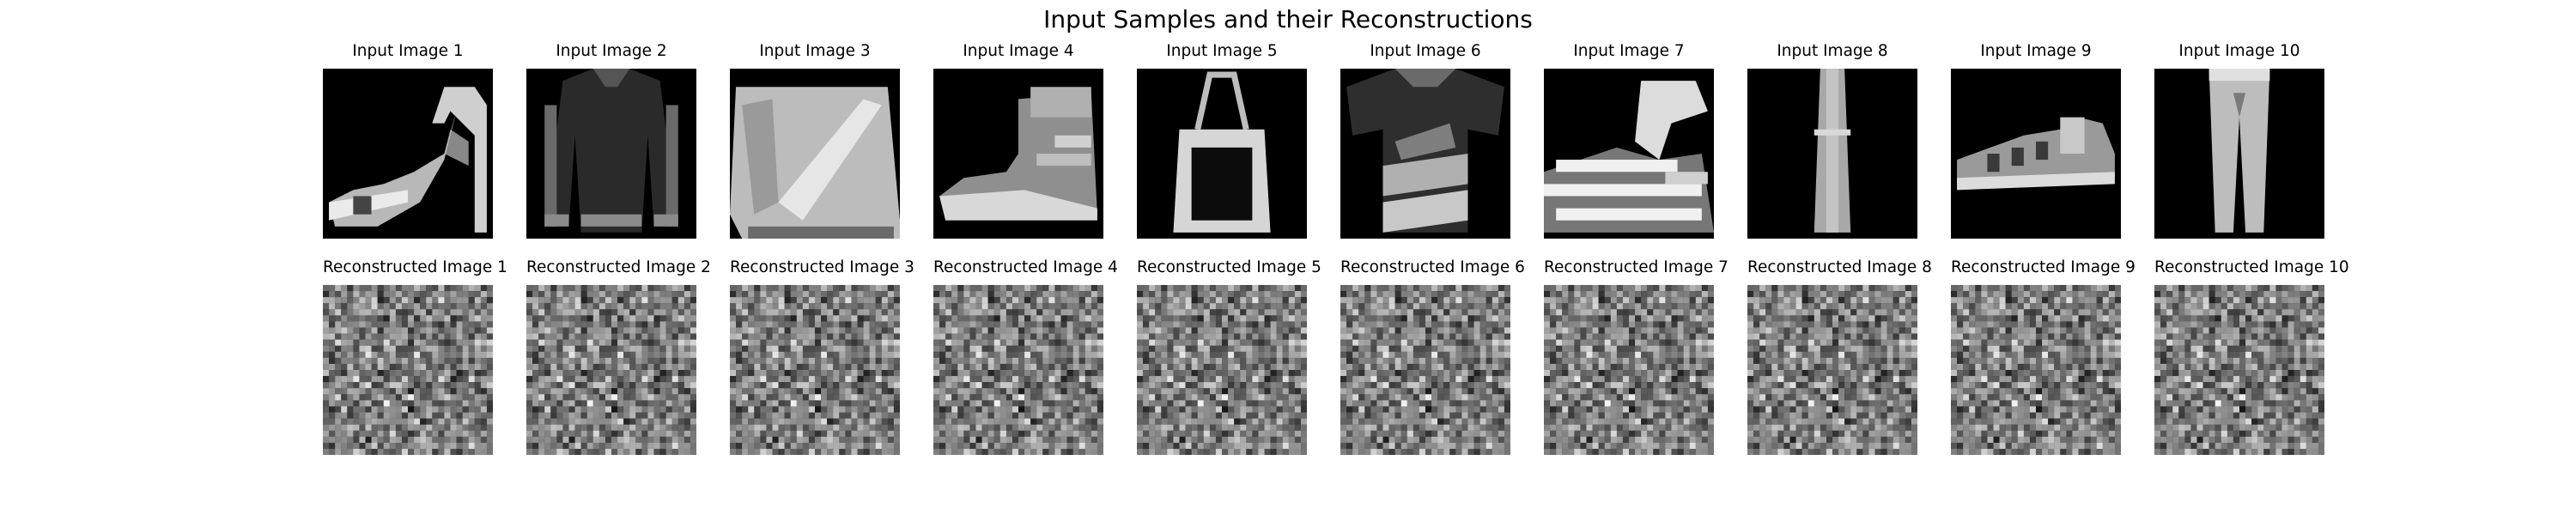  What do you see at coordinates (415, 267) in the screenshot?
I see `reconstruction-panel-1-title: Reconstructed Image 1` at bounding box center [415, 267].